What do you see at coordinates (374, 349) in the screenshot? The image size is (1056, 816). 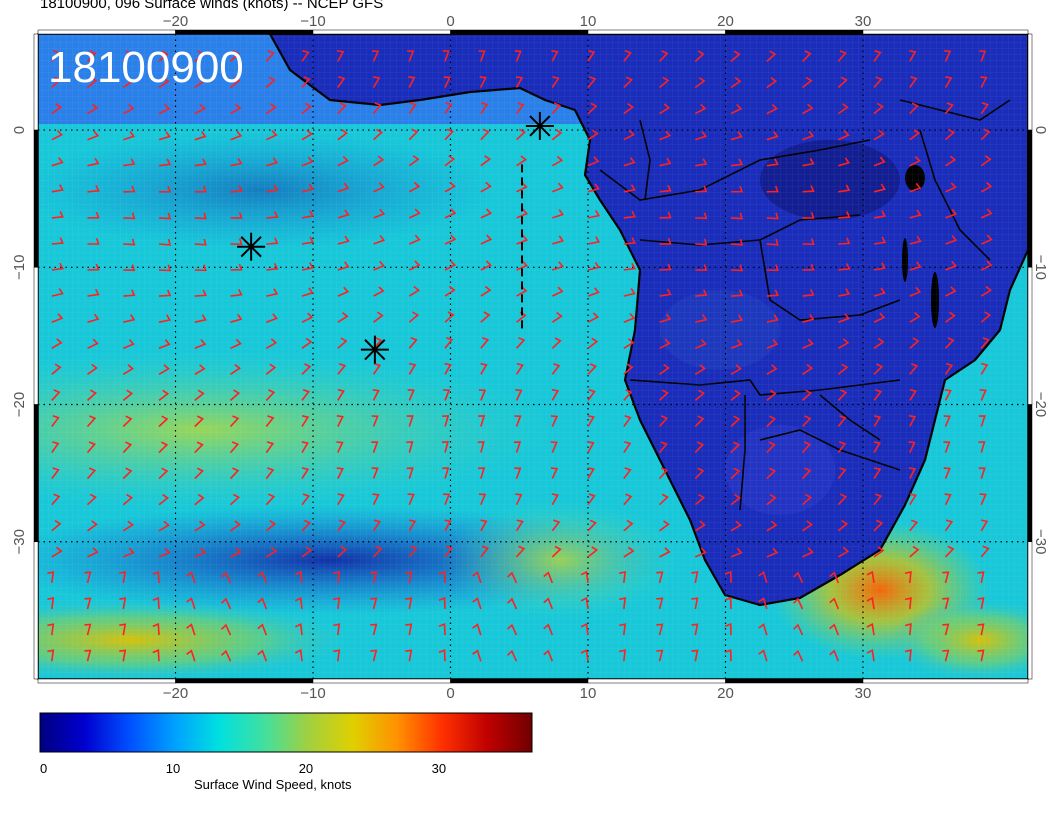 I see `storm-marker` at bounding box center [374, 349].